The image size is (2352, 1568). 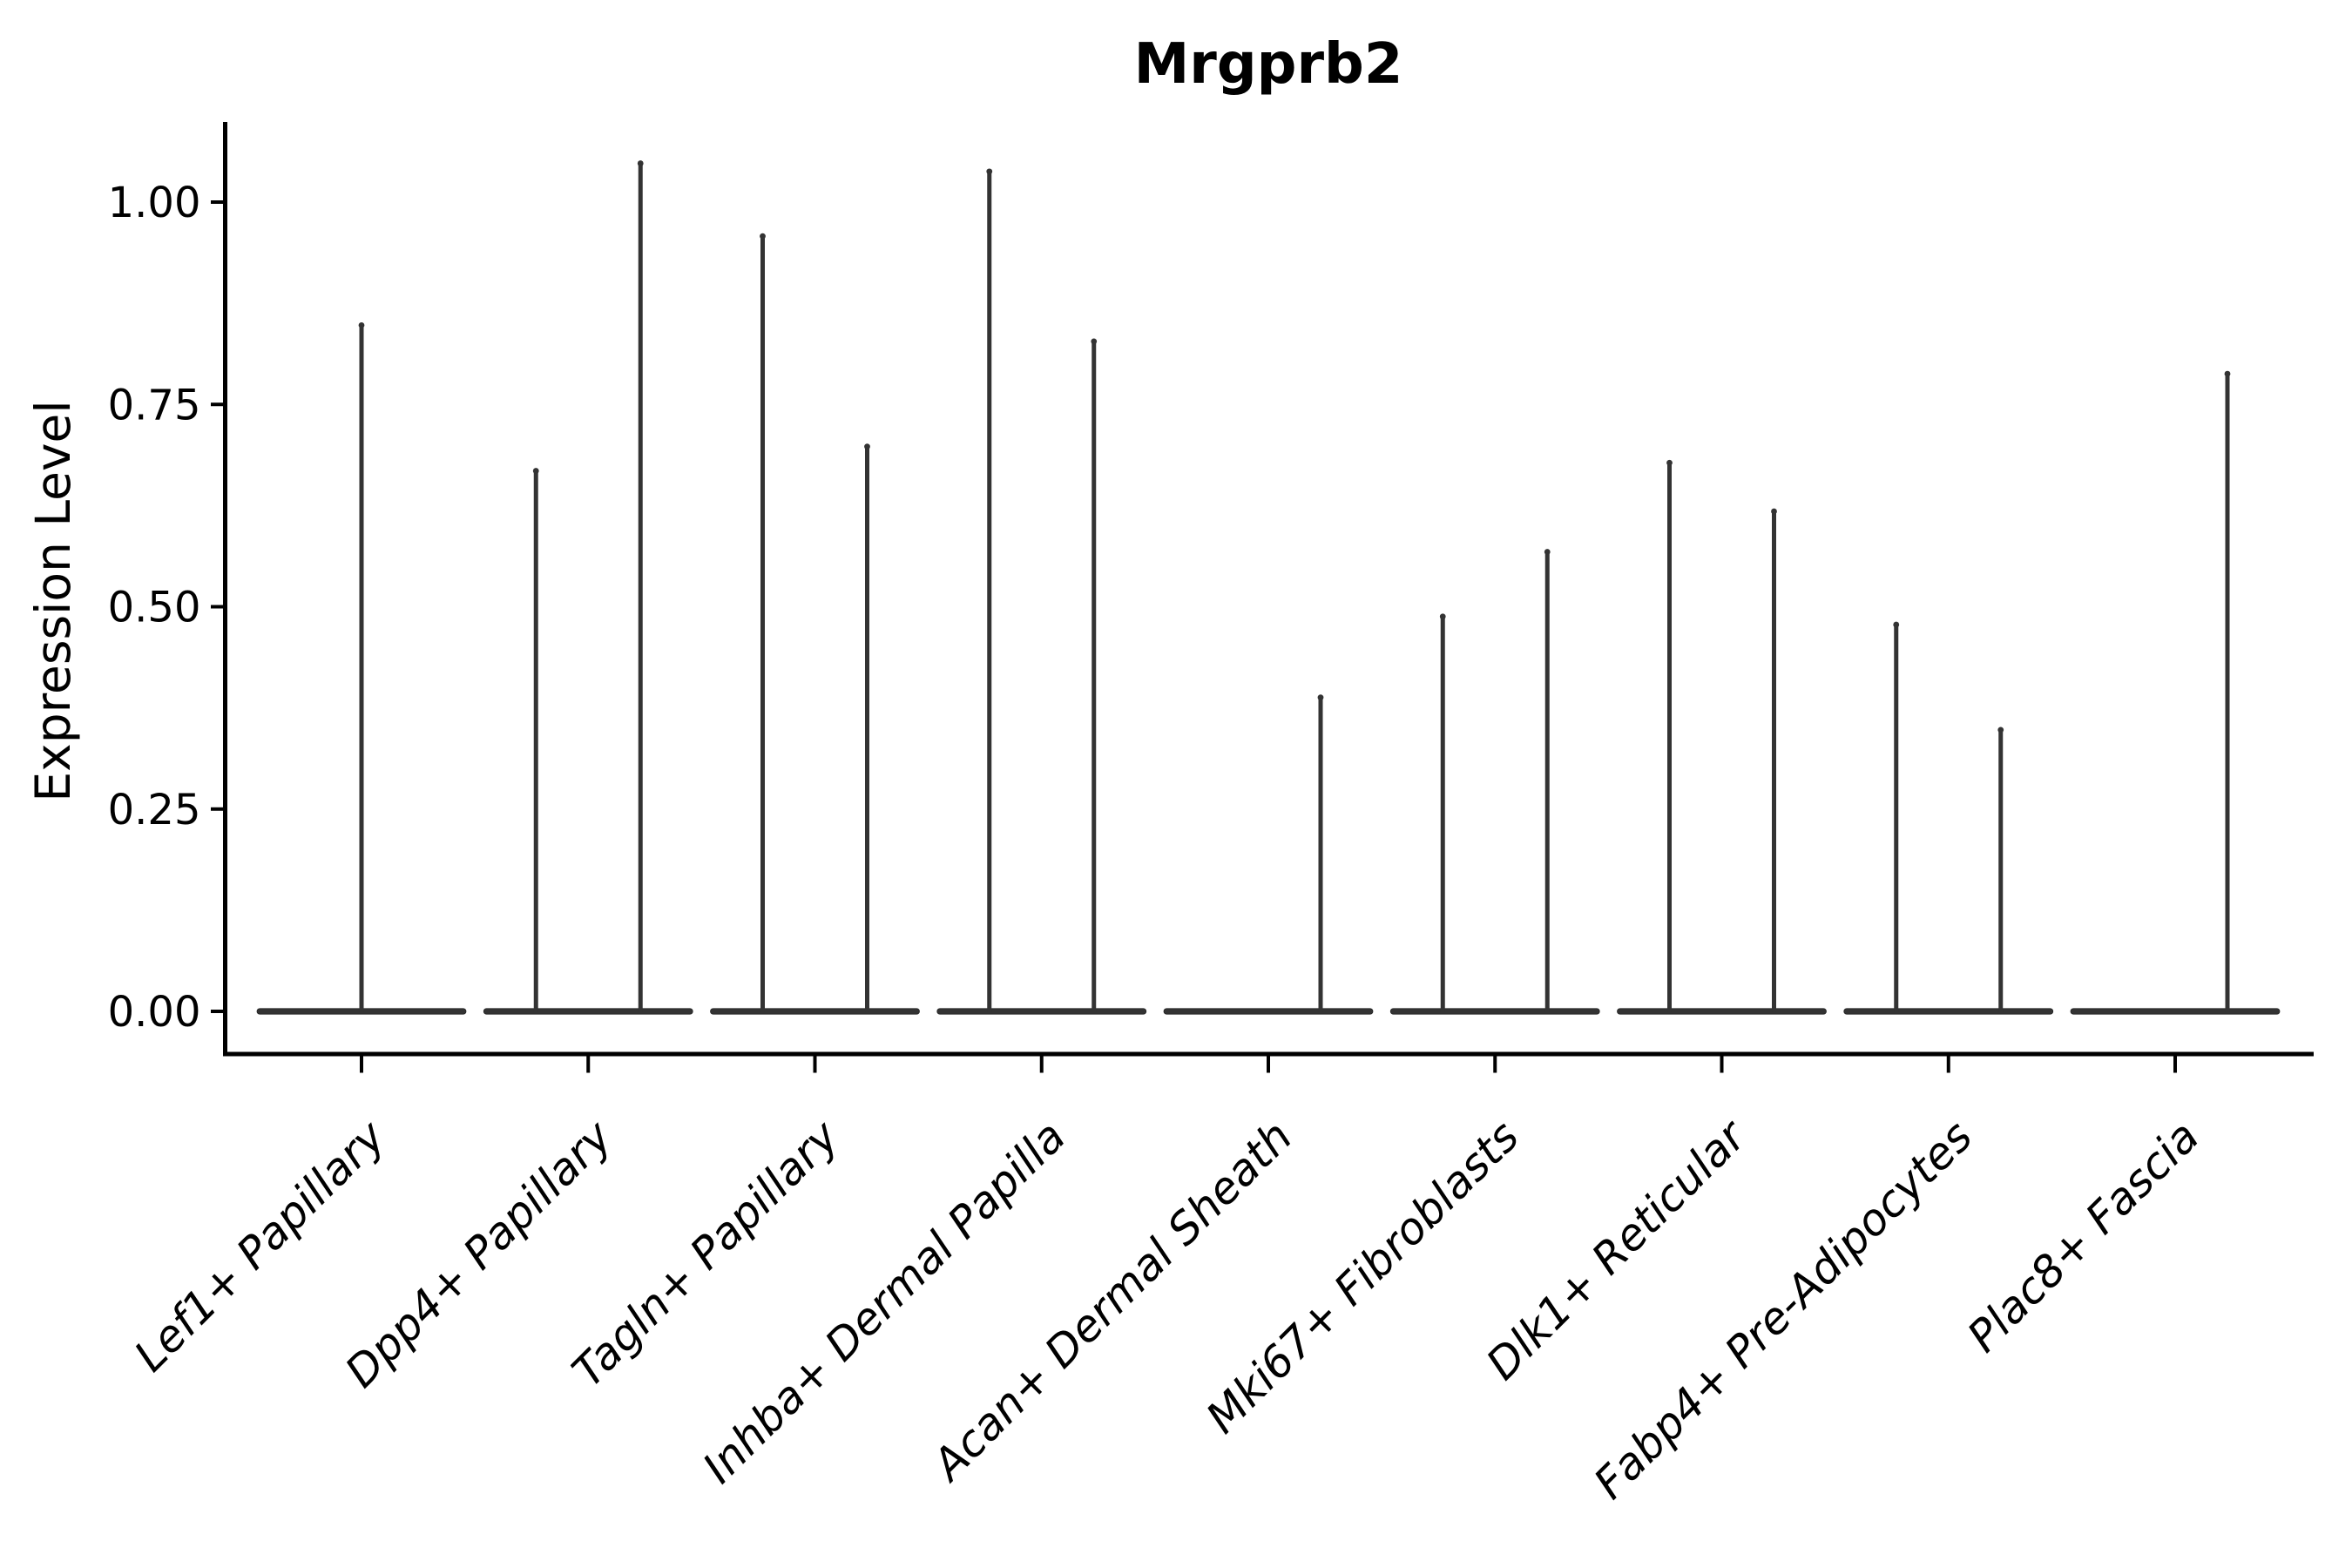 What do you see at coordinates (2083, 1236) in the screenshot?
I see `x-tick-label: Plac8+ Fascia` at bounding box center [2083, 1236].